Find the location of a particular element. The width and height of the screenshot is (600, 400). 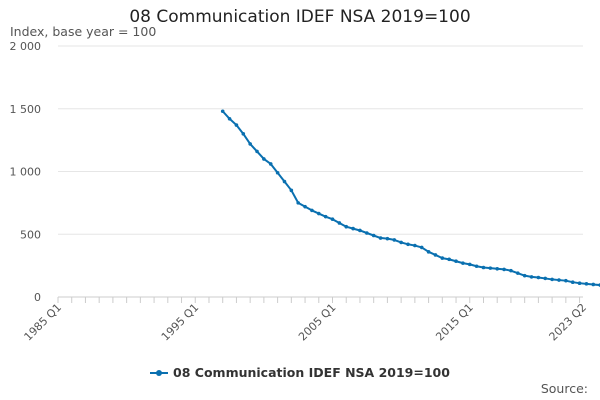

y-axis-ticks: 0 500 1 000 1 500 2 000 is located at coordinates (26, 172).